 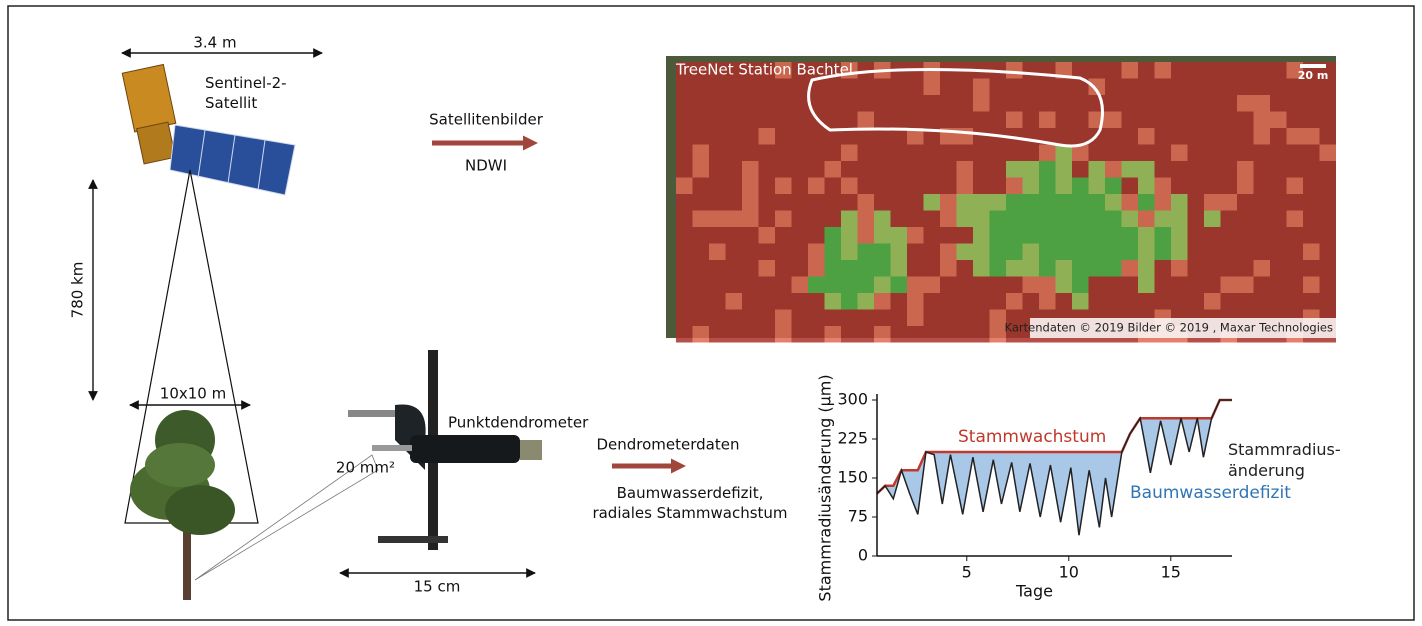 I want to click on arrow-label: Dendrometerdaten, so click(x=667, y=445).